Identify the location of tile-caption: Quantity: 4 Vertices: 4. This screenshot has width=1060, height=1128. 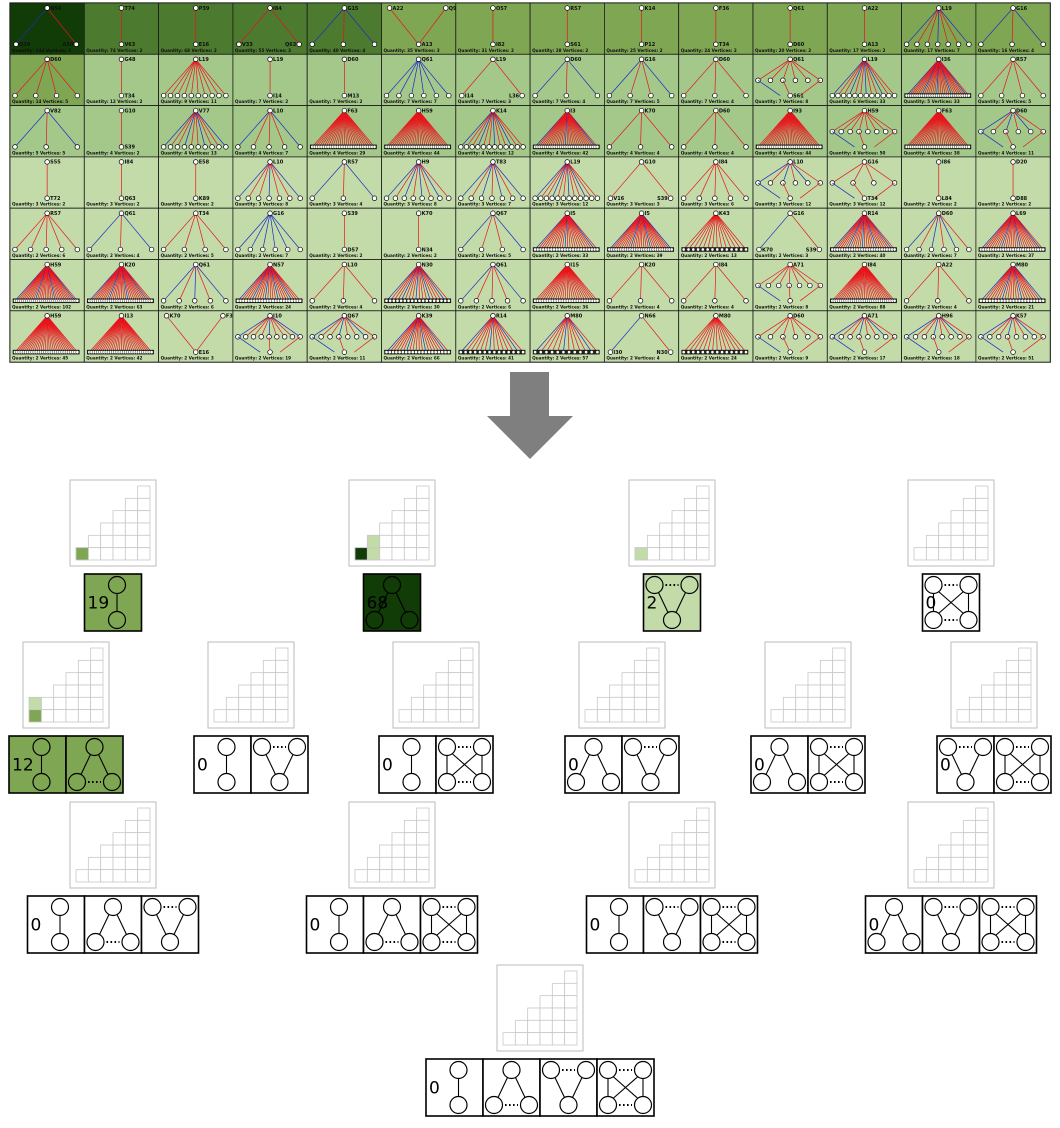
(707, 152).